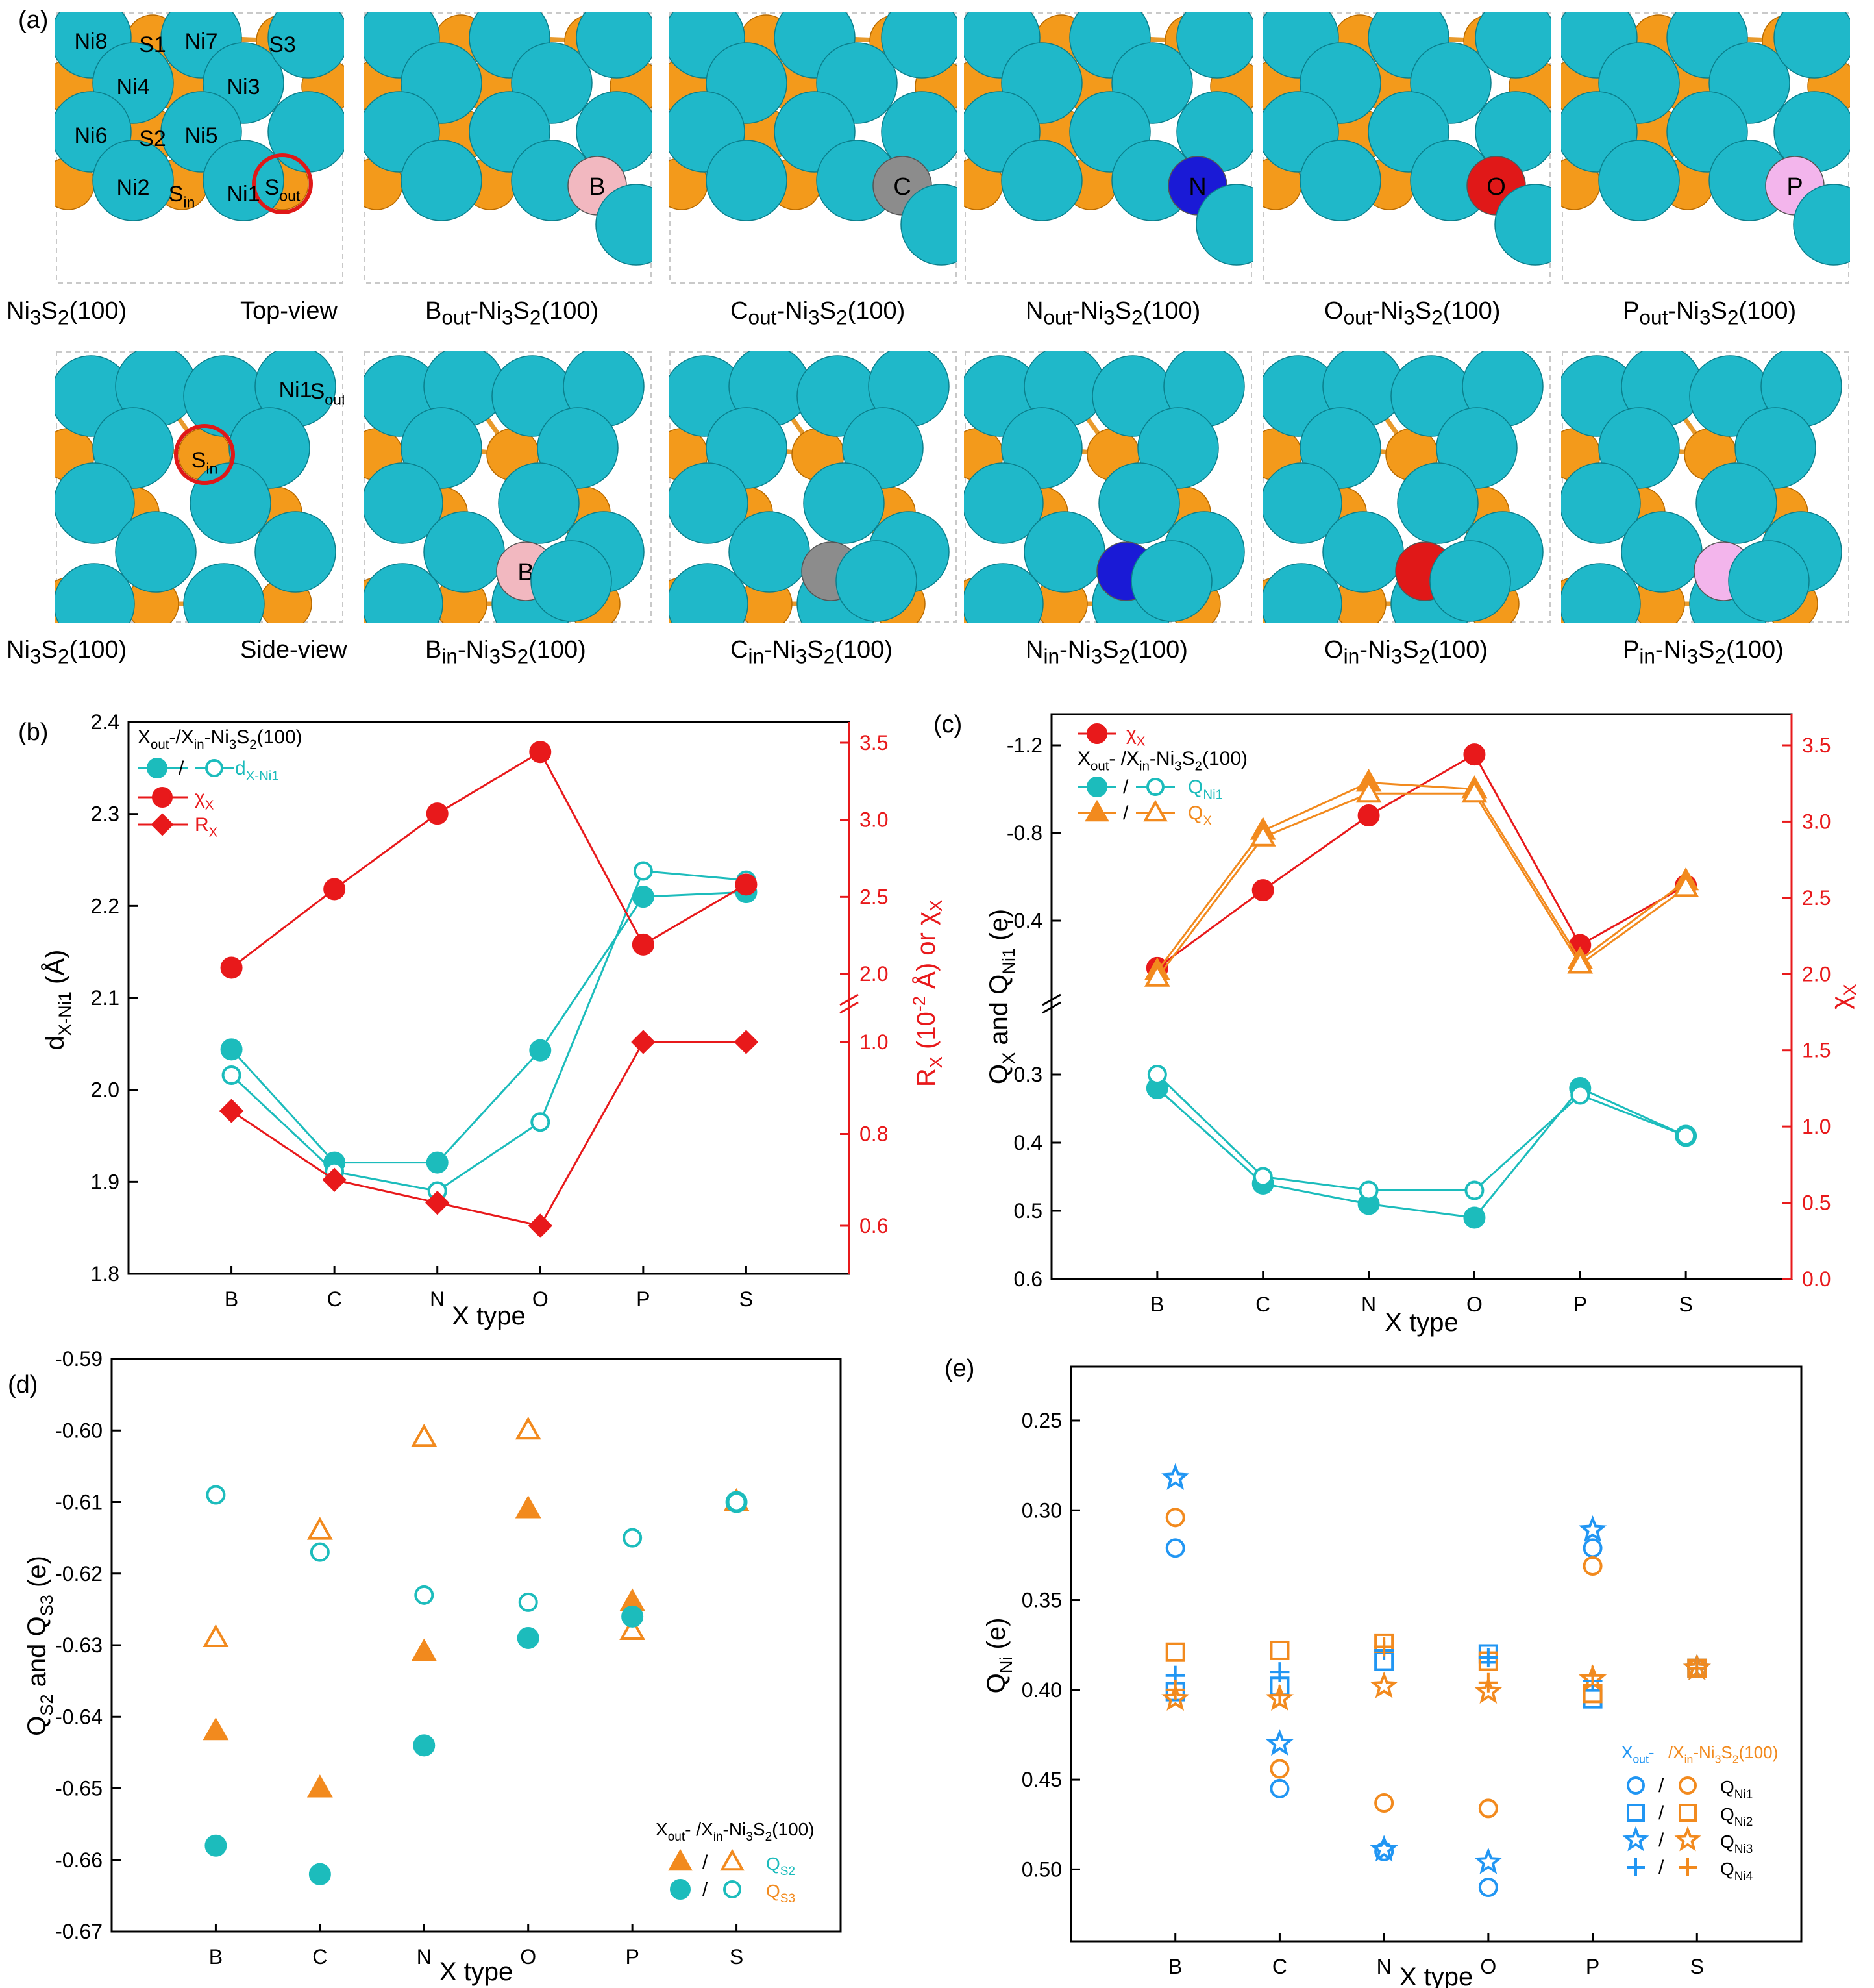  What do you see at coordinates (1407, 148) in the screenshot?
I see `crystal-structure: O` at bounding box center [1407, 148].